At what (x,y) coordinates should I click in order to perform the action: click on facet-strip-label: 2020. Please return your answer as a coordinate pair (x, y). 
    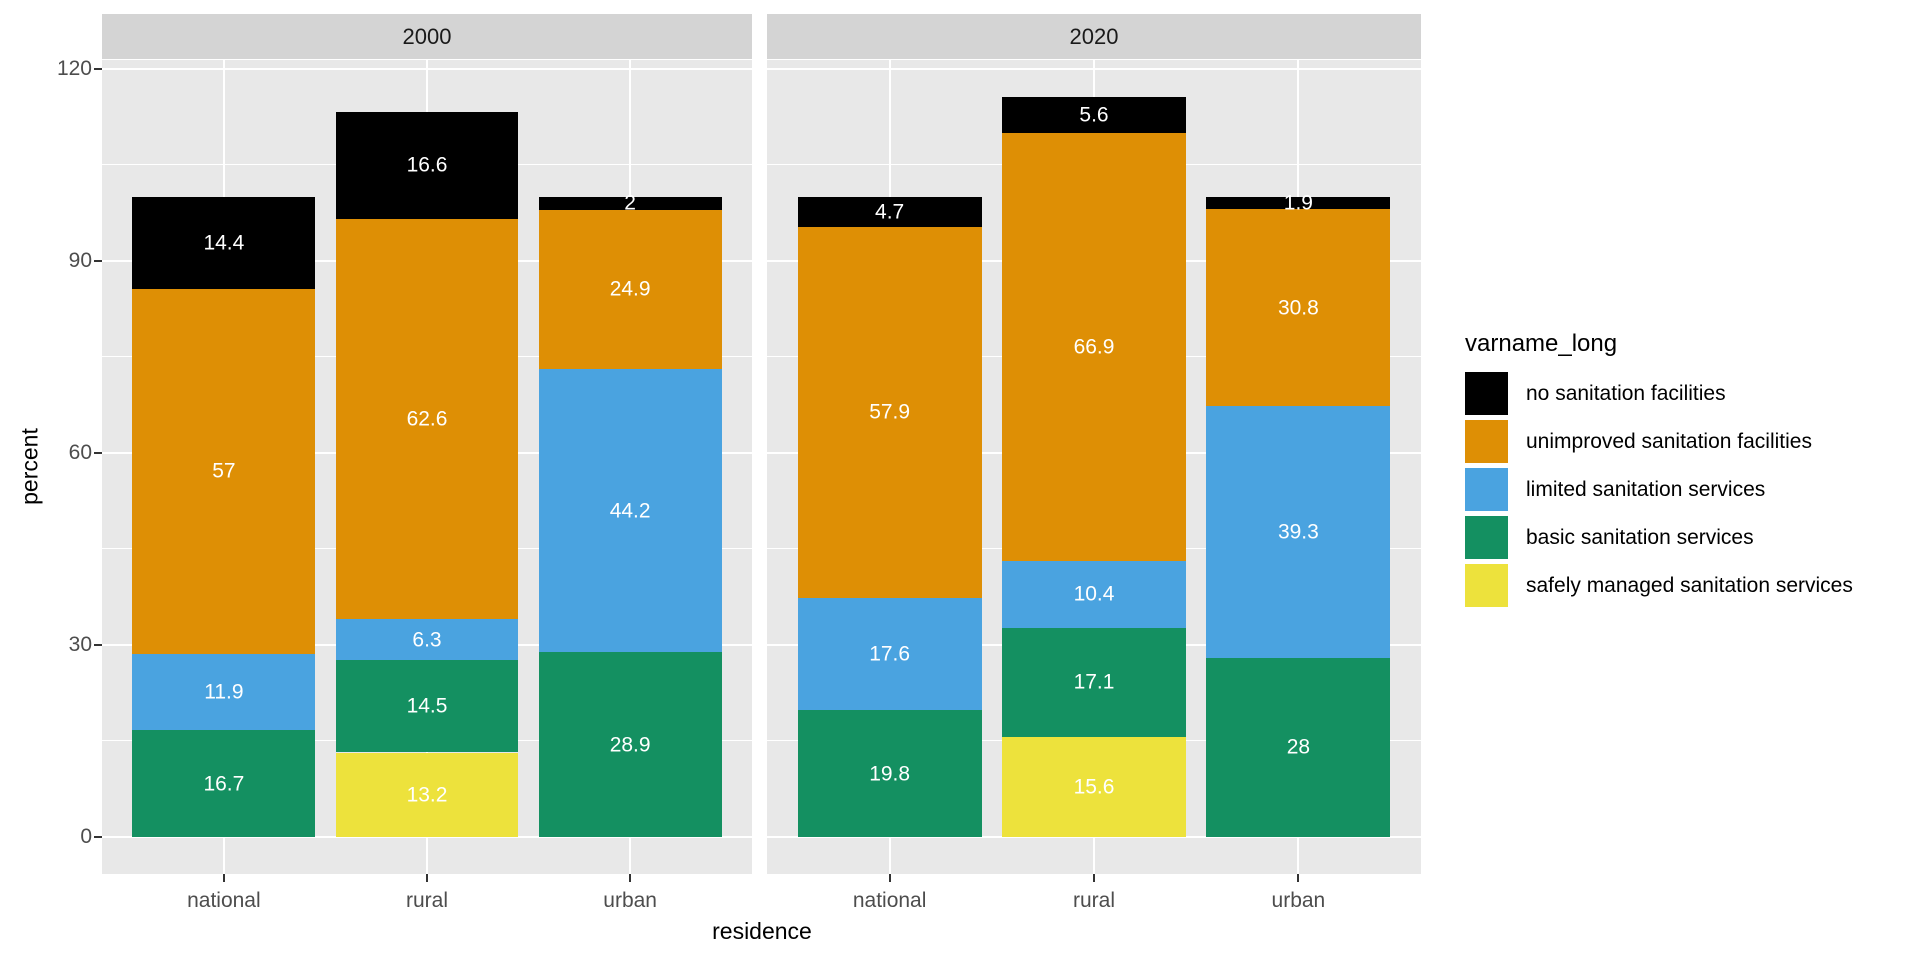
    Looking at the image, I should click on (1094, 36).